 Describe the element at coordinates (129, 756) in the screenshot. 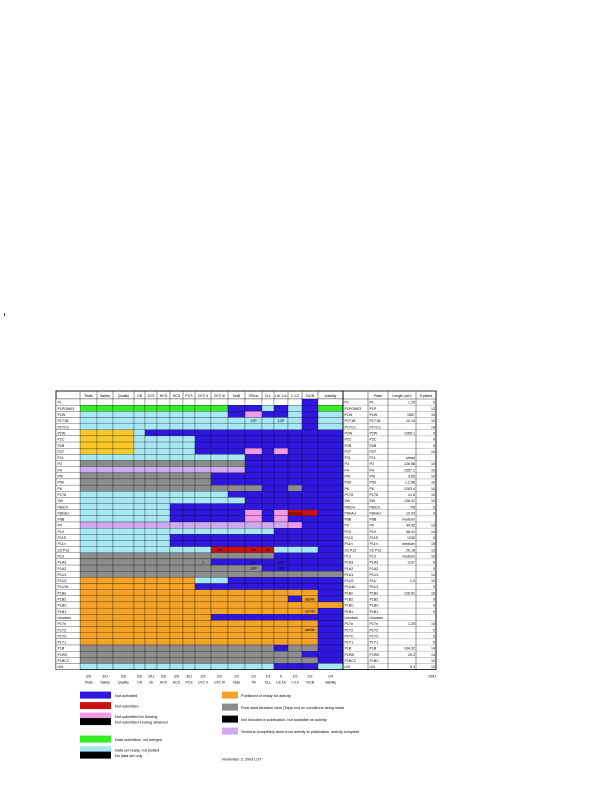

I see `legend-label: No data set only` at that location.